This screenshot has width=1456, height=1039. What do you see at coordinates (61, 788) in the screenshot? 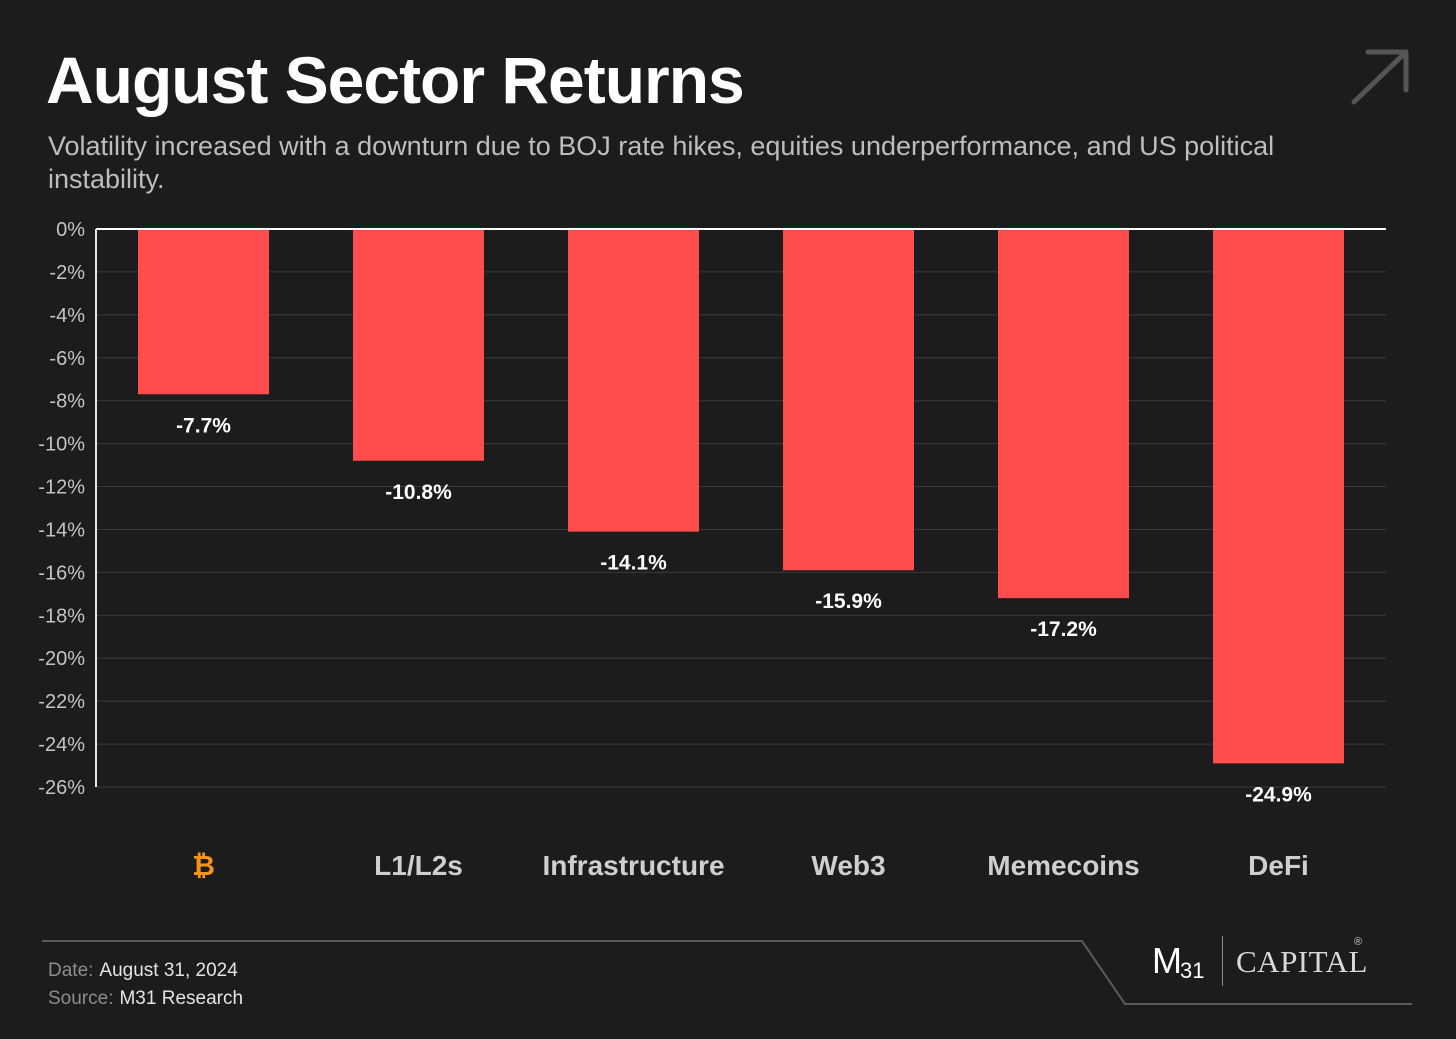
I see `y-tick-label: -26%` at bounding box center [61, 788].